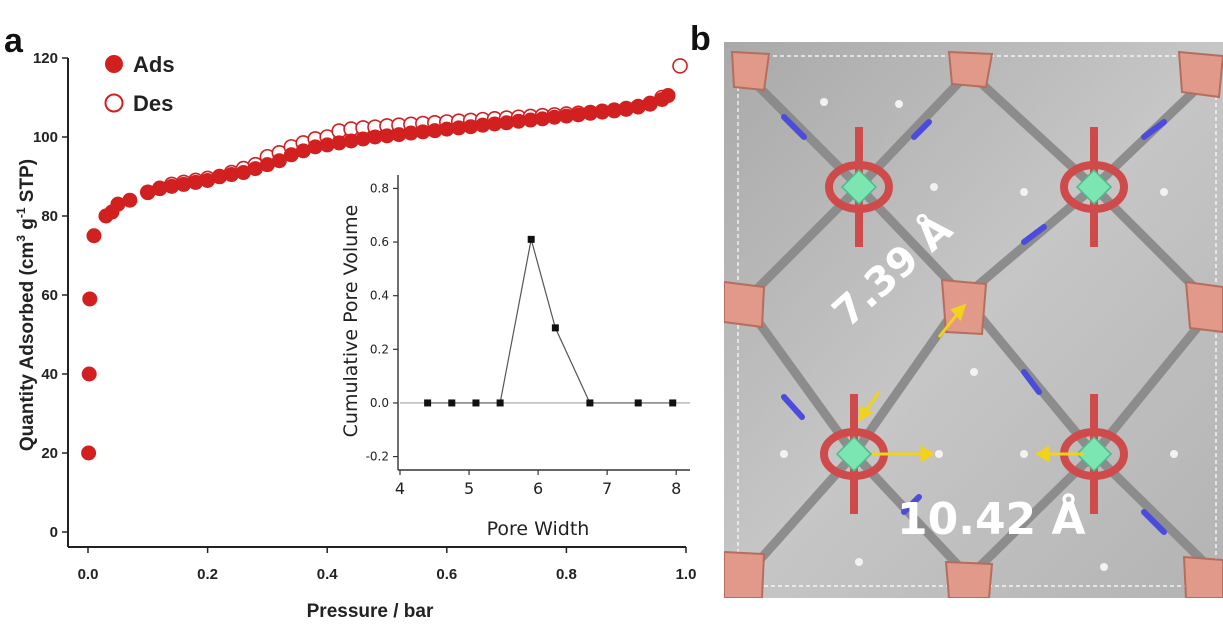 This screenshot has width=1223, height=625. Describe the element at coordinates (14, 41) in the screenshot. I see `panel-label-a: a` at that location.